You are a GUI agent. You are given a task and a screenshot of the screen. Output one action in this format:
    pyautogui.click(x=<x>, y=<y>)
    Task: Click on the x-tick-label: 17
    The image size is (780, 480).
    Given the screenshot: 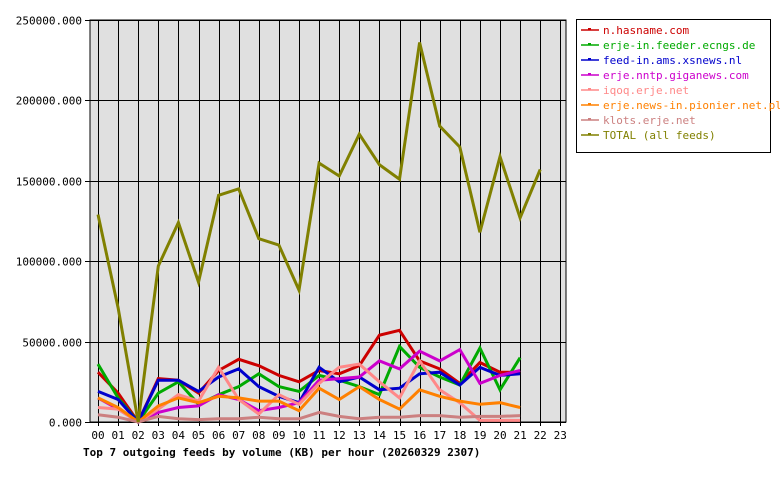 What is the action you would take?
    pyautogui.click(x=439, y=435)
    